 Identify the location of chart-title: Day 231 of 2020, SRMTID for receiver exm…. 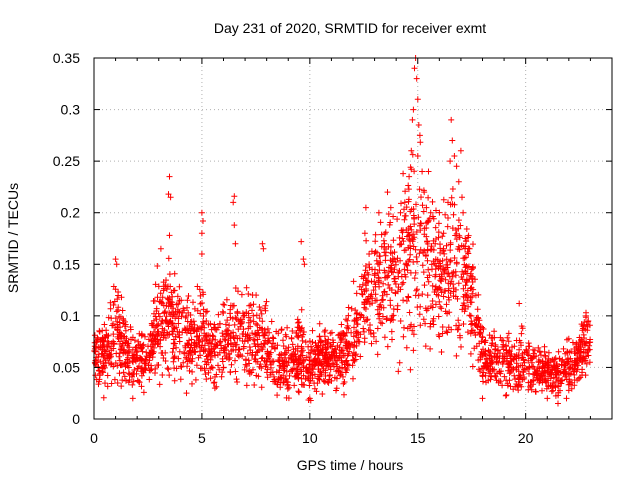
(350, 28).